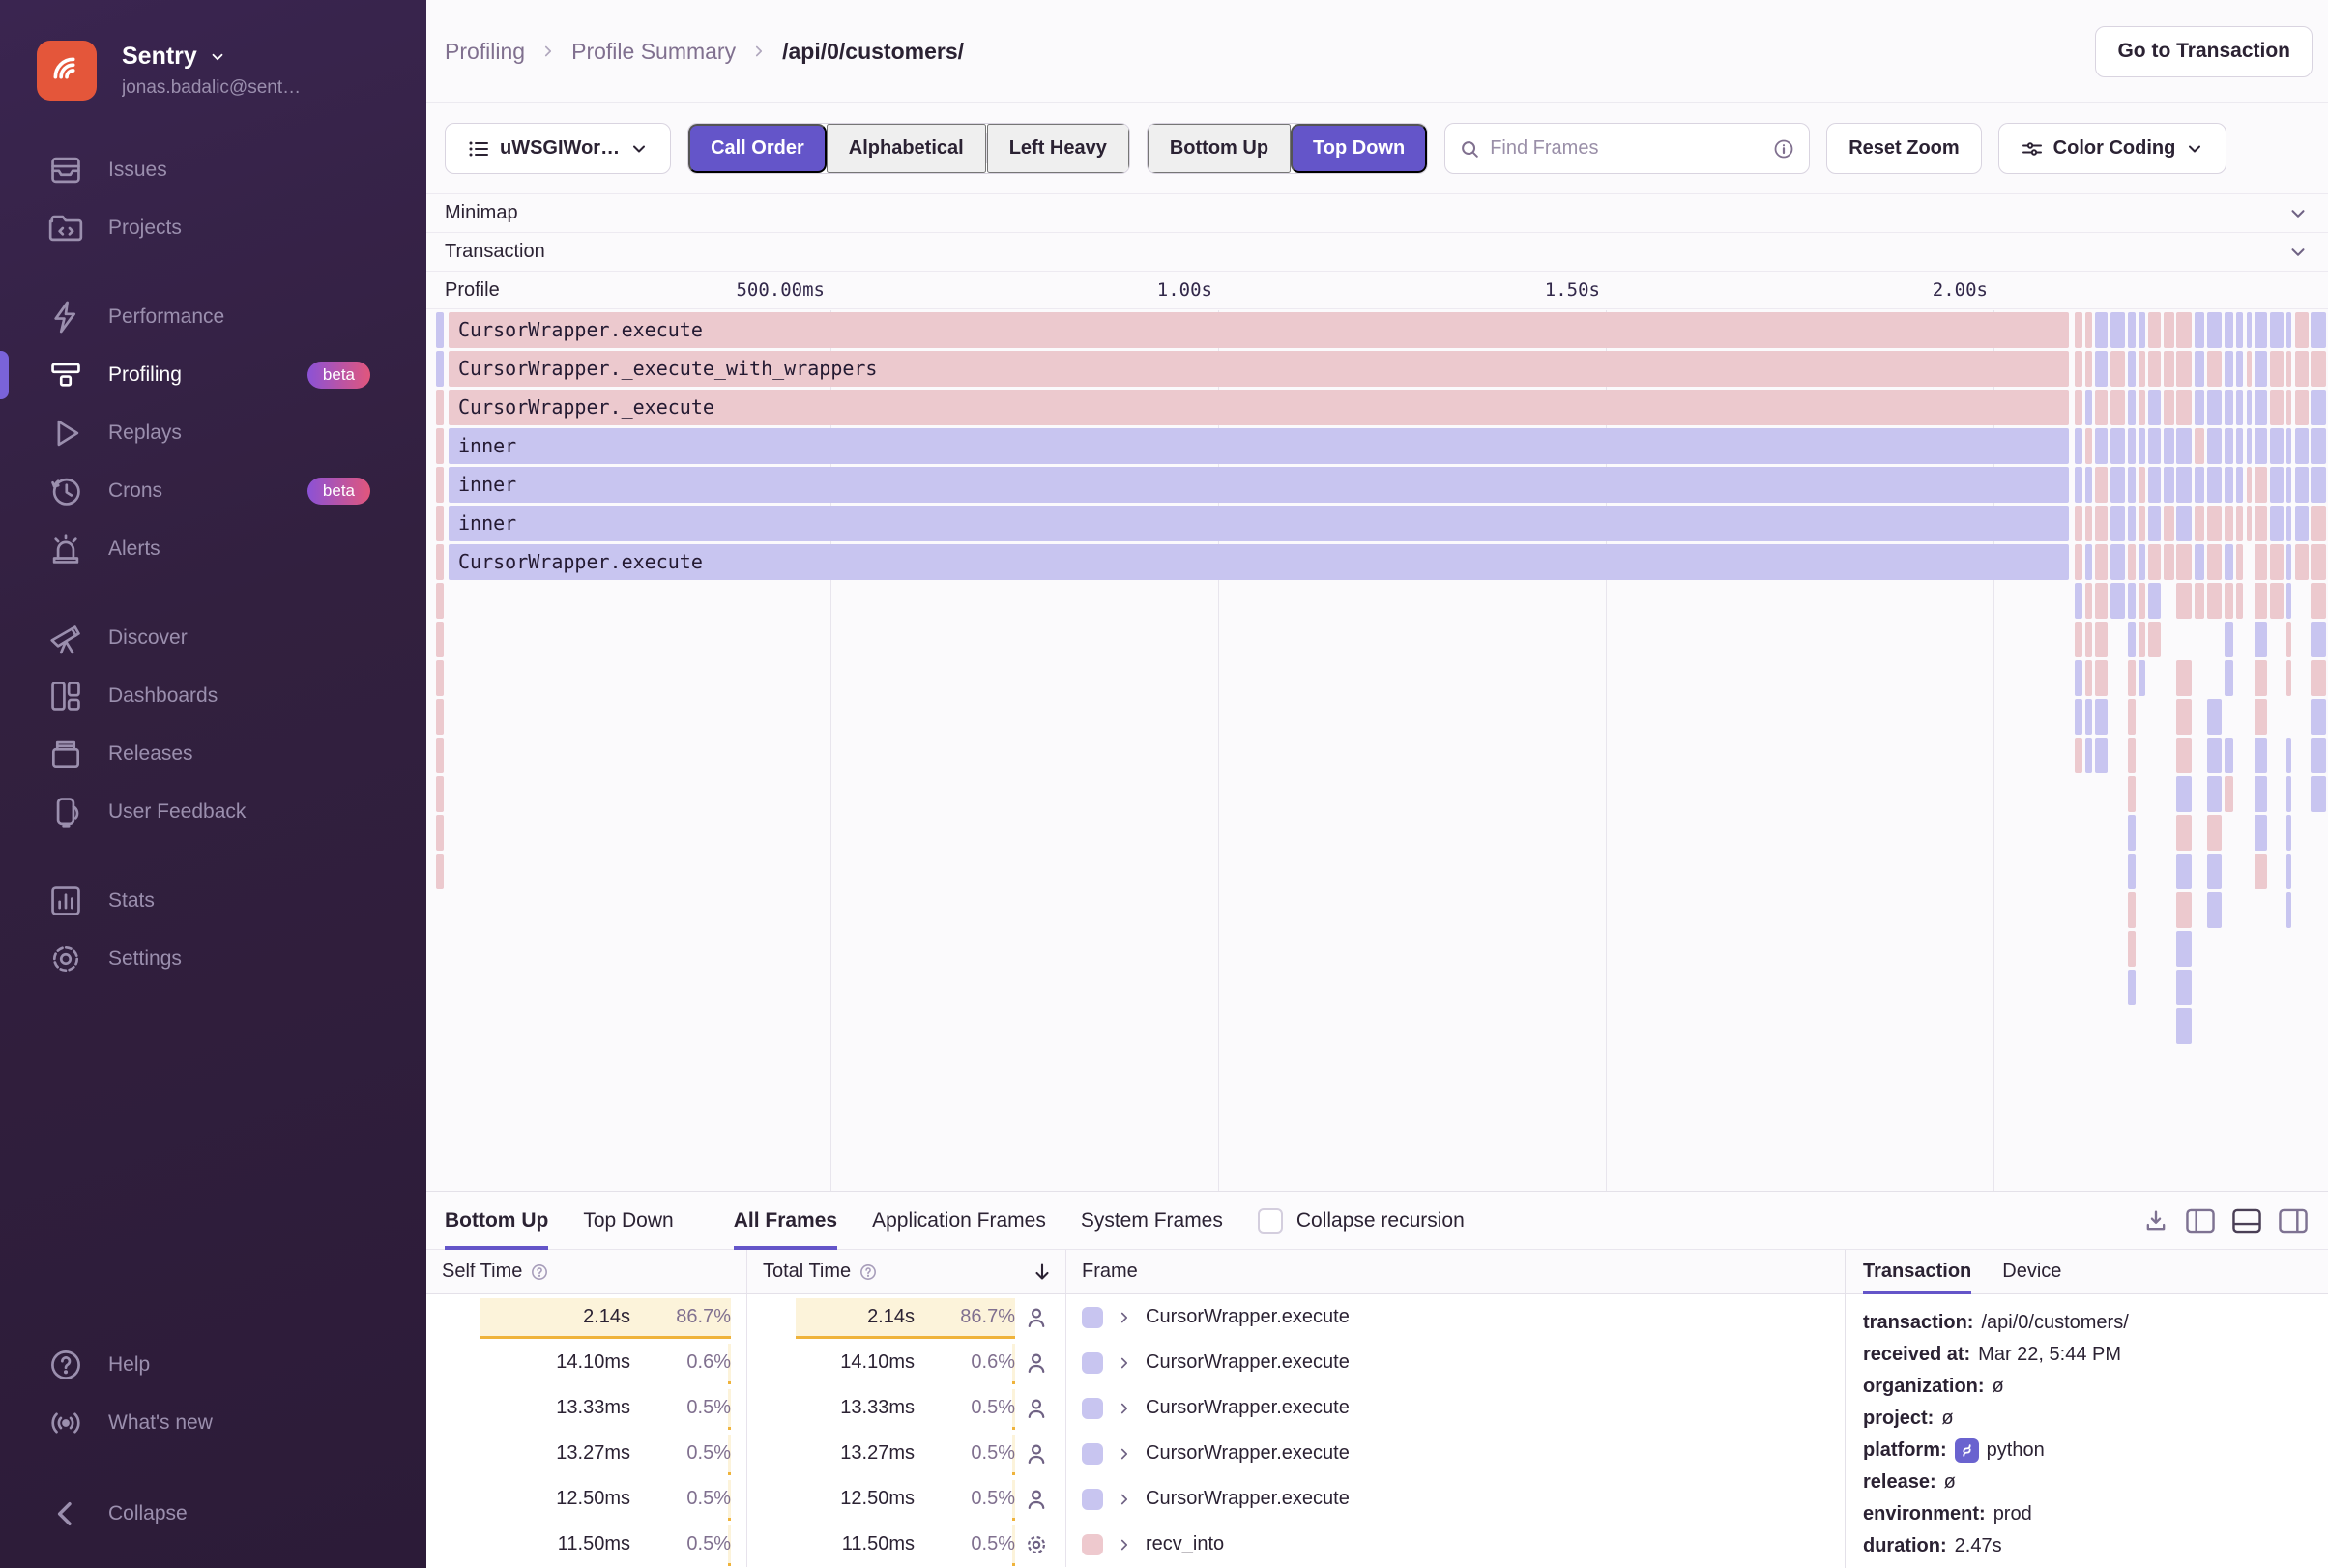 The height and width of the screenshot is (1568, 2328). I want to click on tab-all-frames: All Frames, so click(785, 1221).